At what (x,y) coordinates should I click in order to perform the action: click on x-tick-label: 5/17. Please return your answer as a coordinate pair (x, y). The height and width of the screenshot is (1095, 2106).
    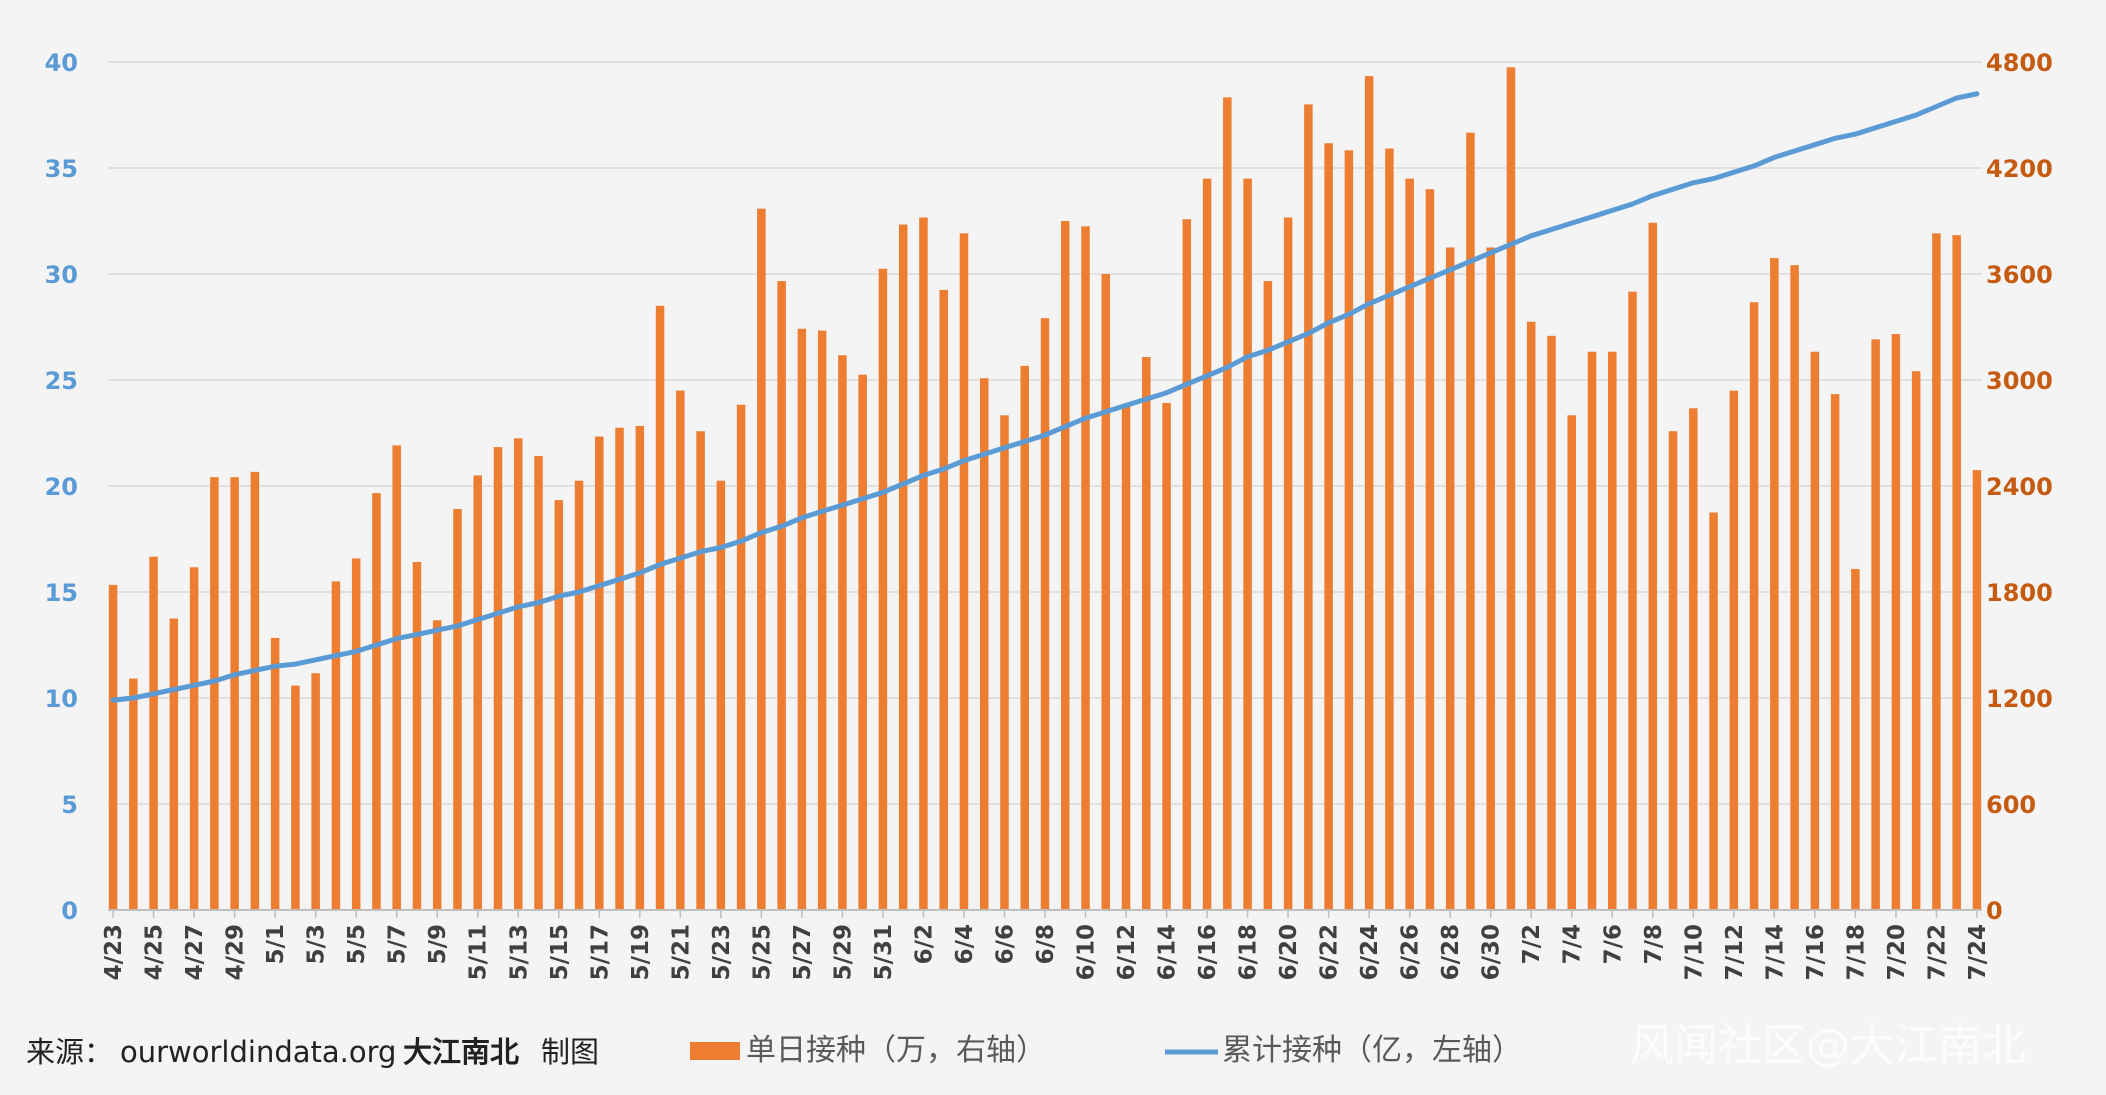
    Looking at the image, I should click on (600, 952).